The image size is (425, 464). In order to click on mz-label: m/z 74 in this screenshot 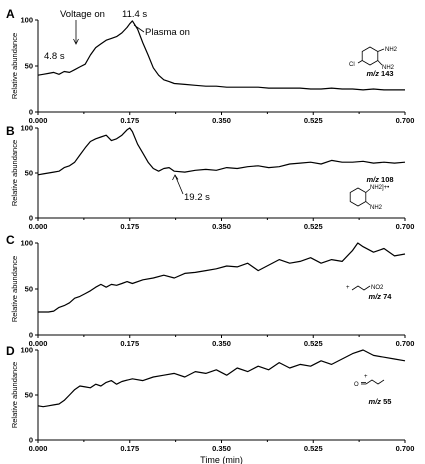, I will do `click(381, 296)`.